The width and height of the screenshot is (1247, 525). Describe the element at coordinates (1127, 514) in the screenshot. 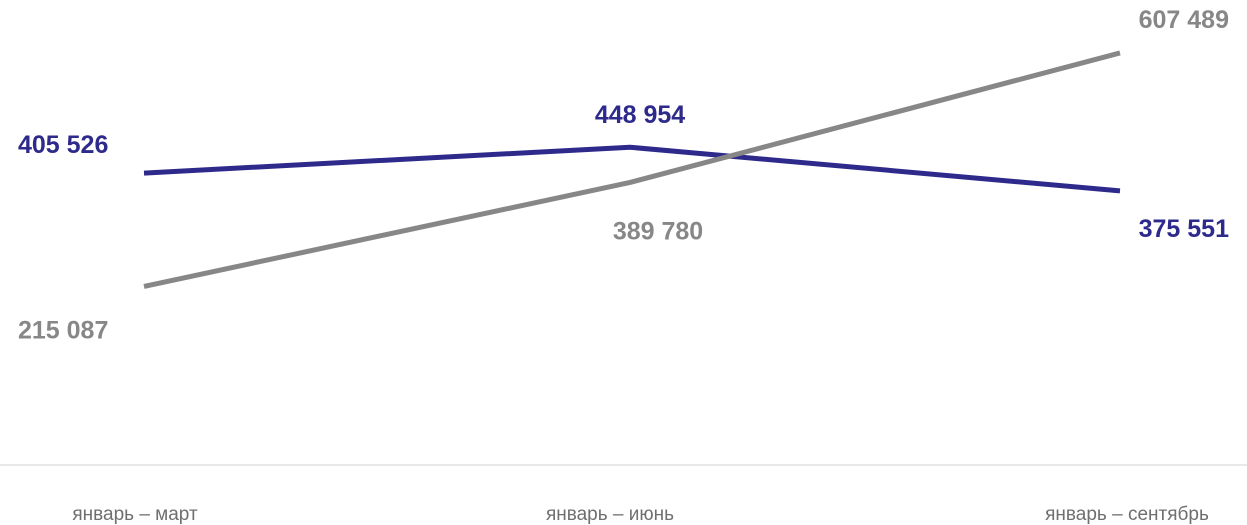

I see `x-tick-label-3: январь – сентябрь` at that location.